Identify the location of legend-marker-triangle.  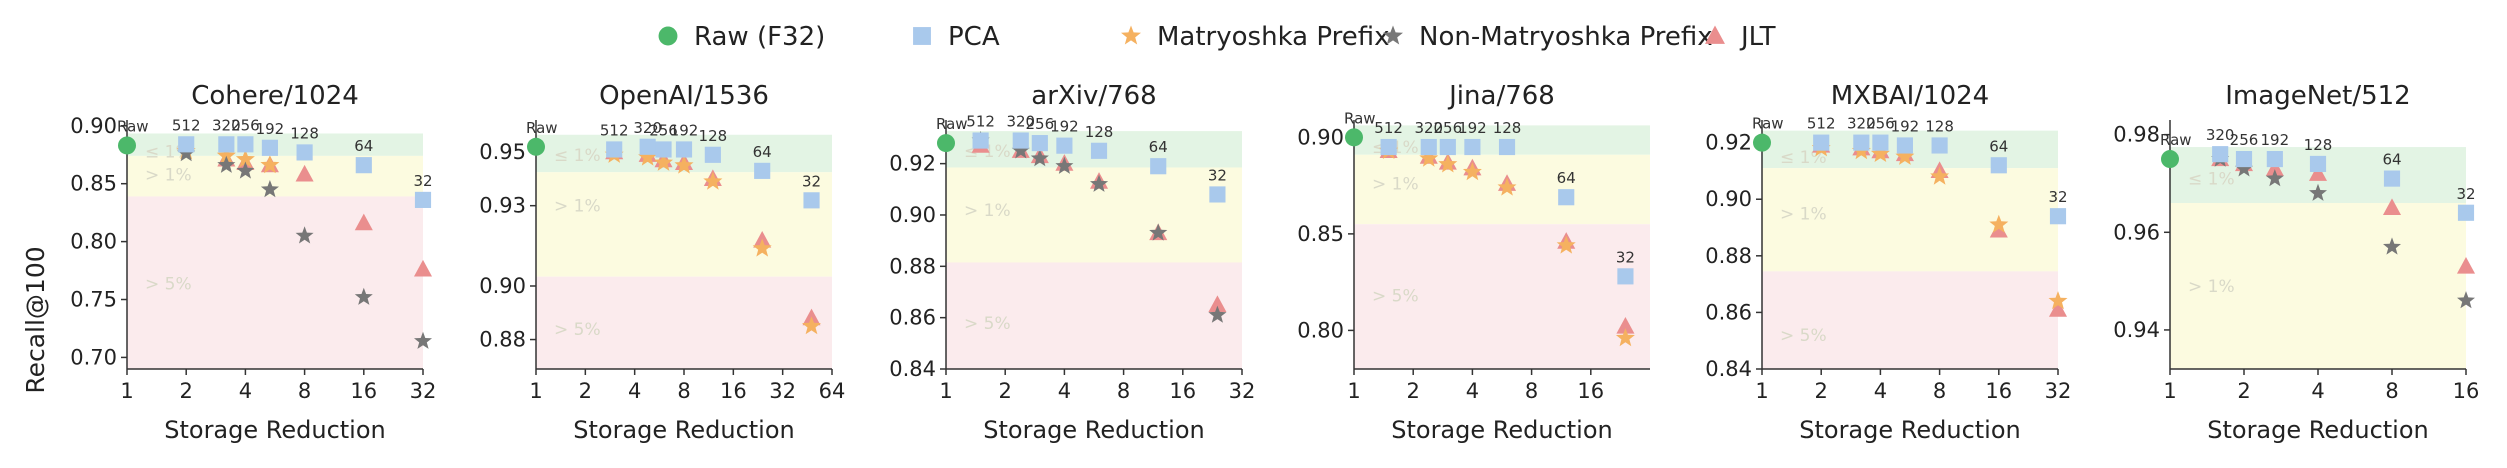
(1715, 34).